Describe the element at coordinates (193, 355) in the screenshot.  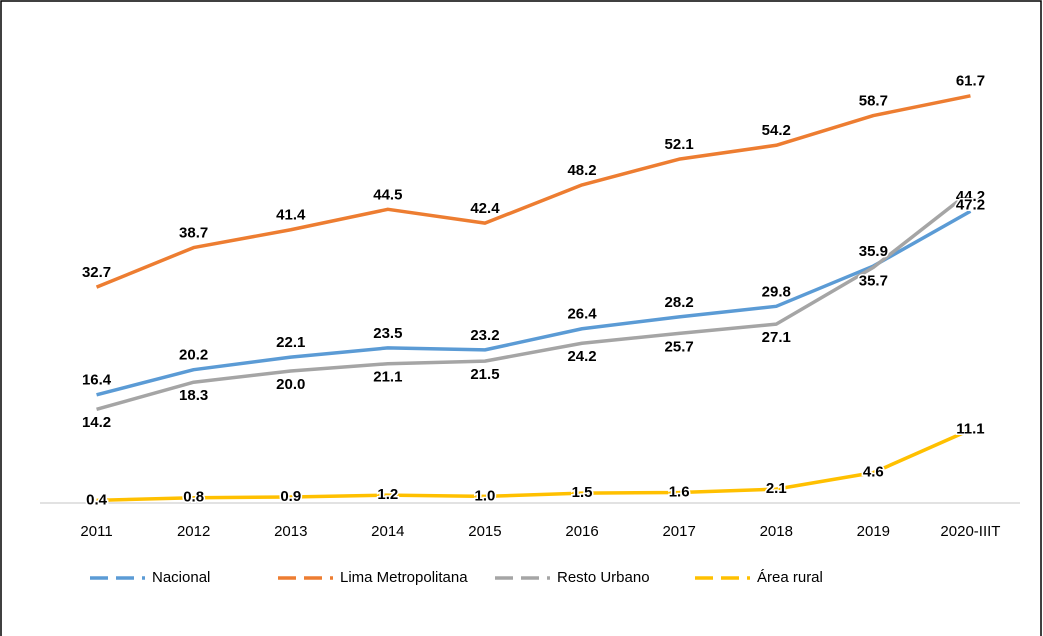
I see `data-label: 20.2` at that location.